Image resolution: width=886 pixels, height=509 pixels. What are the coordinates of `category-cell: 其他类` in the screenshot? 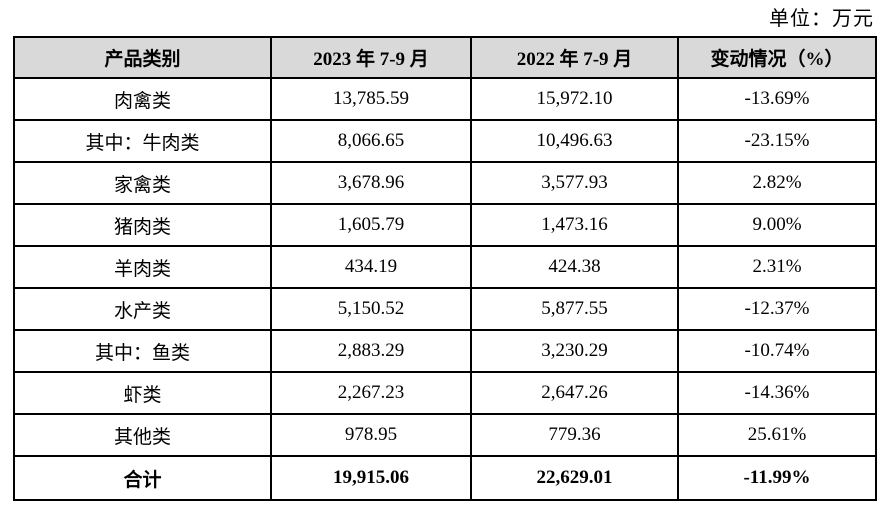 It's located at (142, 435).